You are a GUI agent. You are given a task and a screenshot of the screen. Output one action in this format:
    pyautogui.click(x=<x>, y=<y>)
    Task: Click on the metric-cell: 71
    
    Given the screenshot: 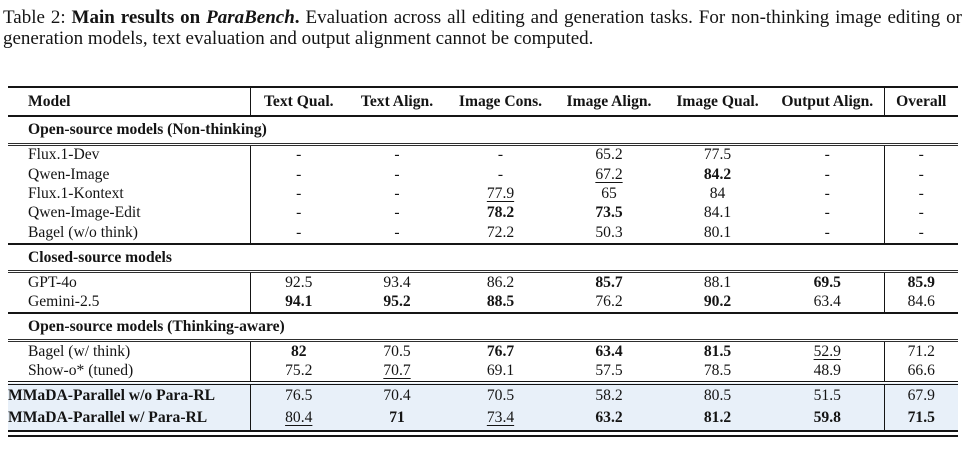 What is the action you would take?
    pyautogui.click(x=397, y=419)
    